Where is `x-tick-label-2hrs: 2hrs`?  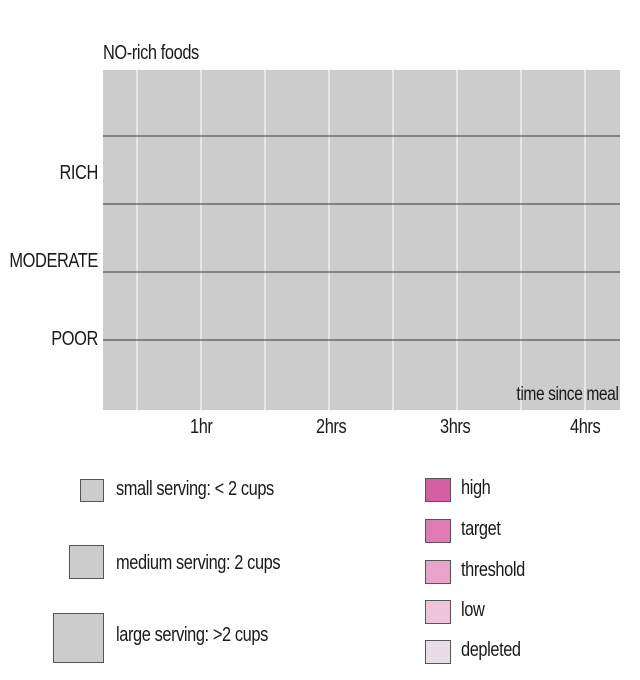 x-tick-label-2hrs: 2hrs is located at coordinates (334, 427).